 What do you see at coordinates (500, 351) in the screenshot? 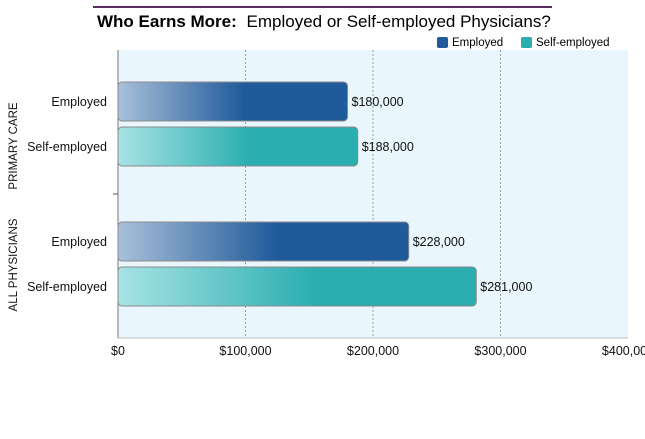
I see `x-tick-label: $300,000` at bounding box center [500, 351].